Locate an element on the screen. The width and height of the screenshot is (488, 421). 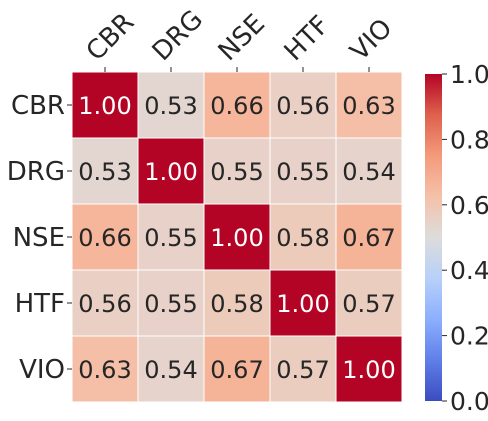
colorbar: 0.0 0.2 0.4 0.6 0.8 1.0 is located at coordinates (456, 238).